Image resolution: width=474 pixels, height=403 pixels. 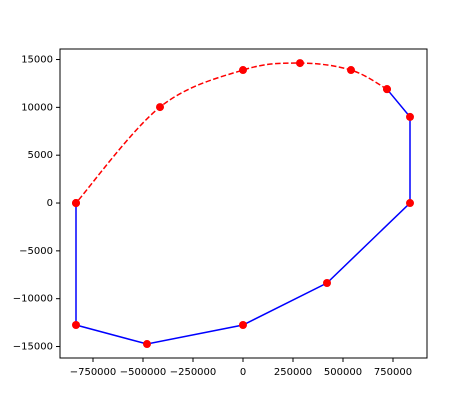 I want to click on x-tick-label: −750000, so click(x=93, y=372).